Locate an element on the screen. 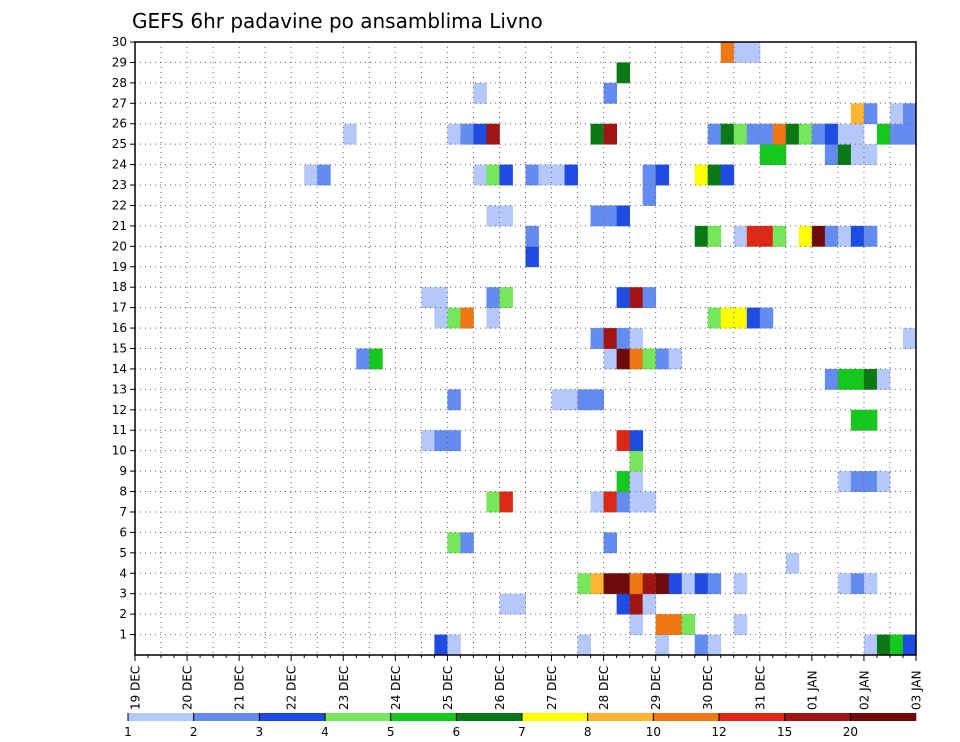 The width and height of the screenshot is (960, 742). colorbar-tick-label: 15 is located at coordinates (784, 732).